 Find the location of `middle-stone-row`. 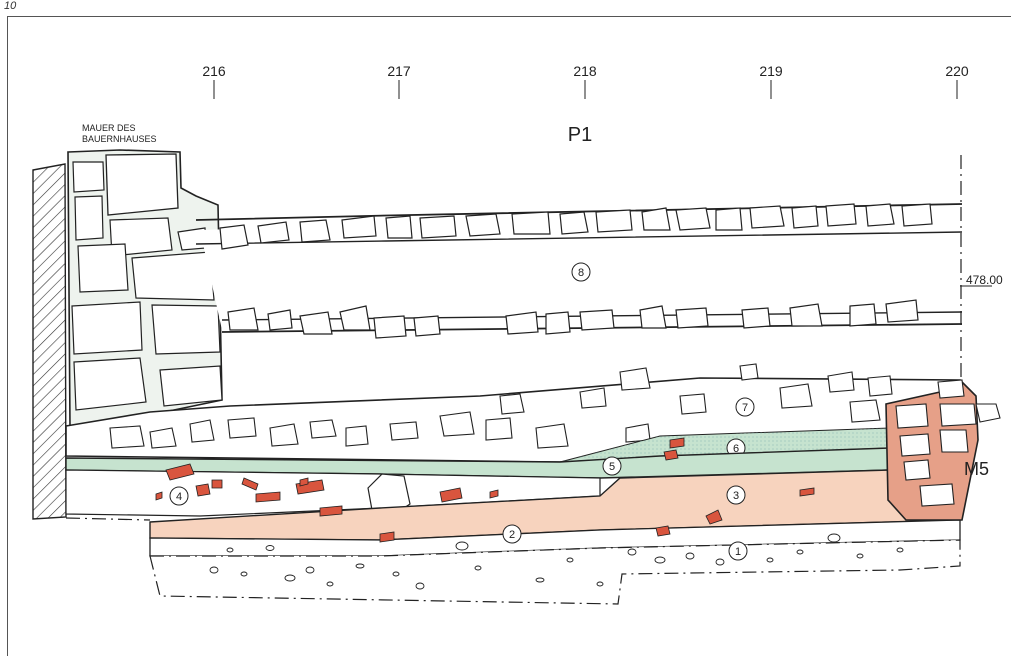

middle-stone-row is located at coordinates (592, 319).